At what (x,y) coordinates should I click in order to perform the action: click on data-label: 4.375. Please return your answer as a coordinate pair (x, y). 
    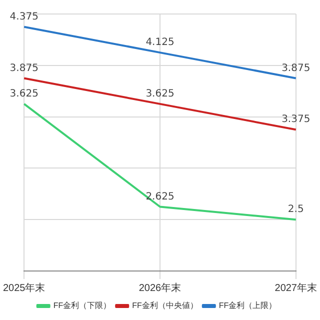
    Looking at the image, I should click on (24, 16).